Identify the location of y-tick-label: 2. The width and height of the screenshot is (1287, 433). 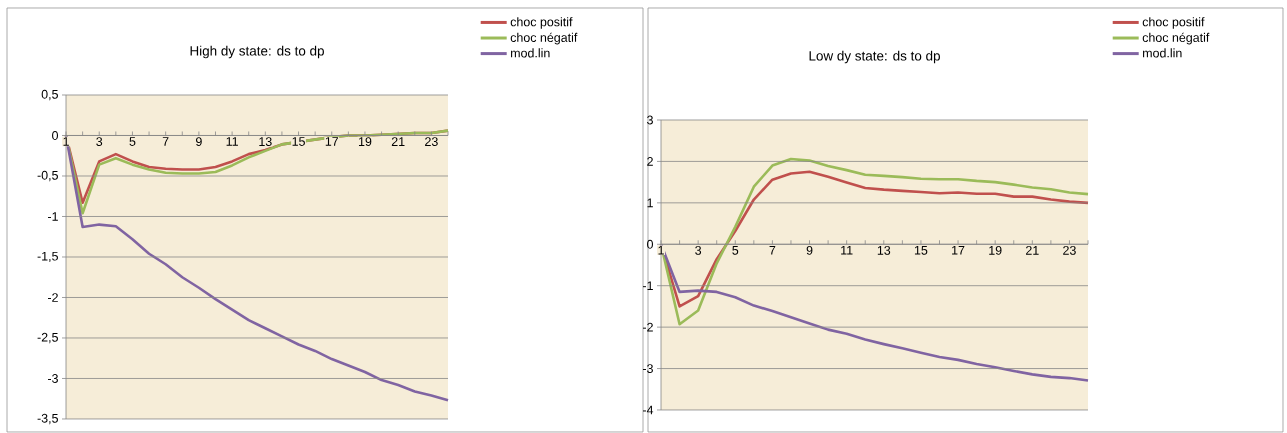
(650, 161).